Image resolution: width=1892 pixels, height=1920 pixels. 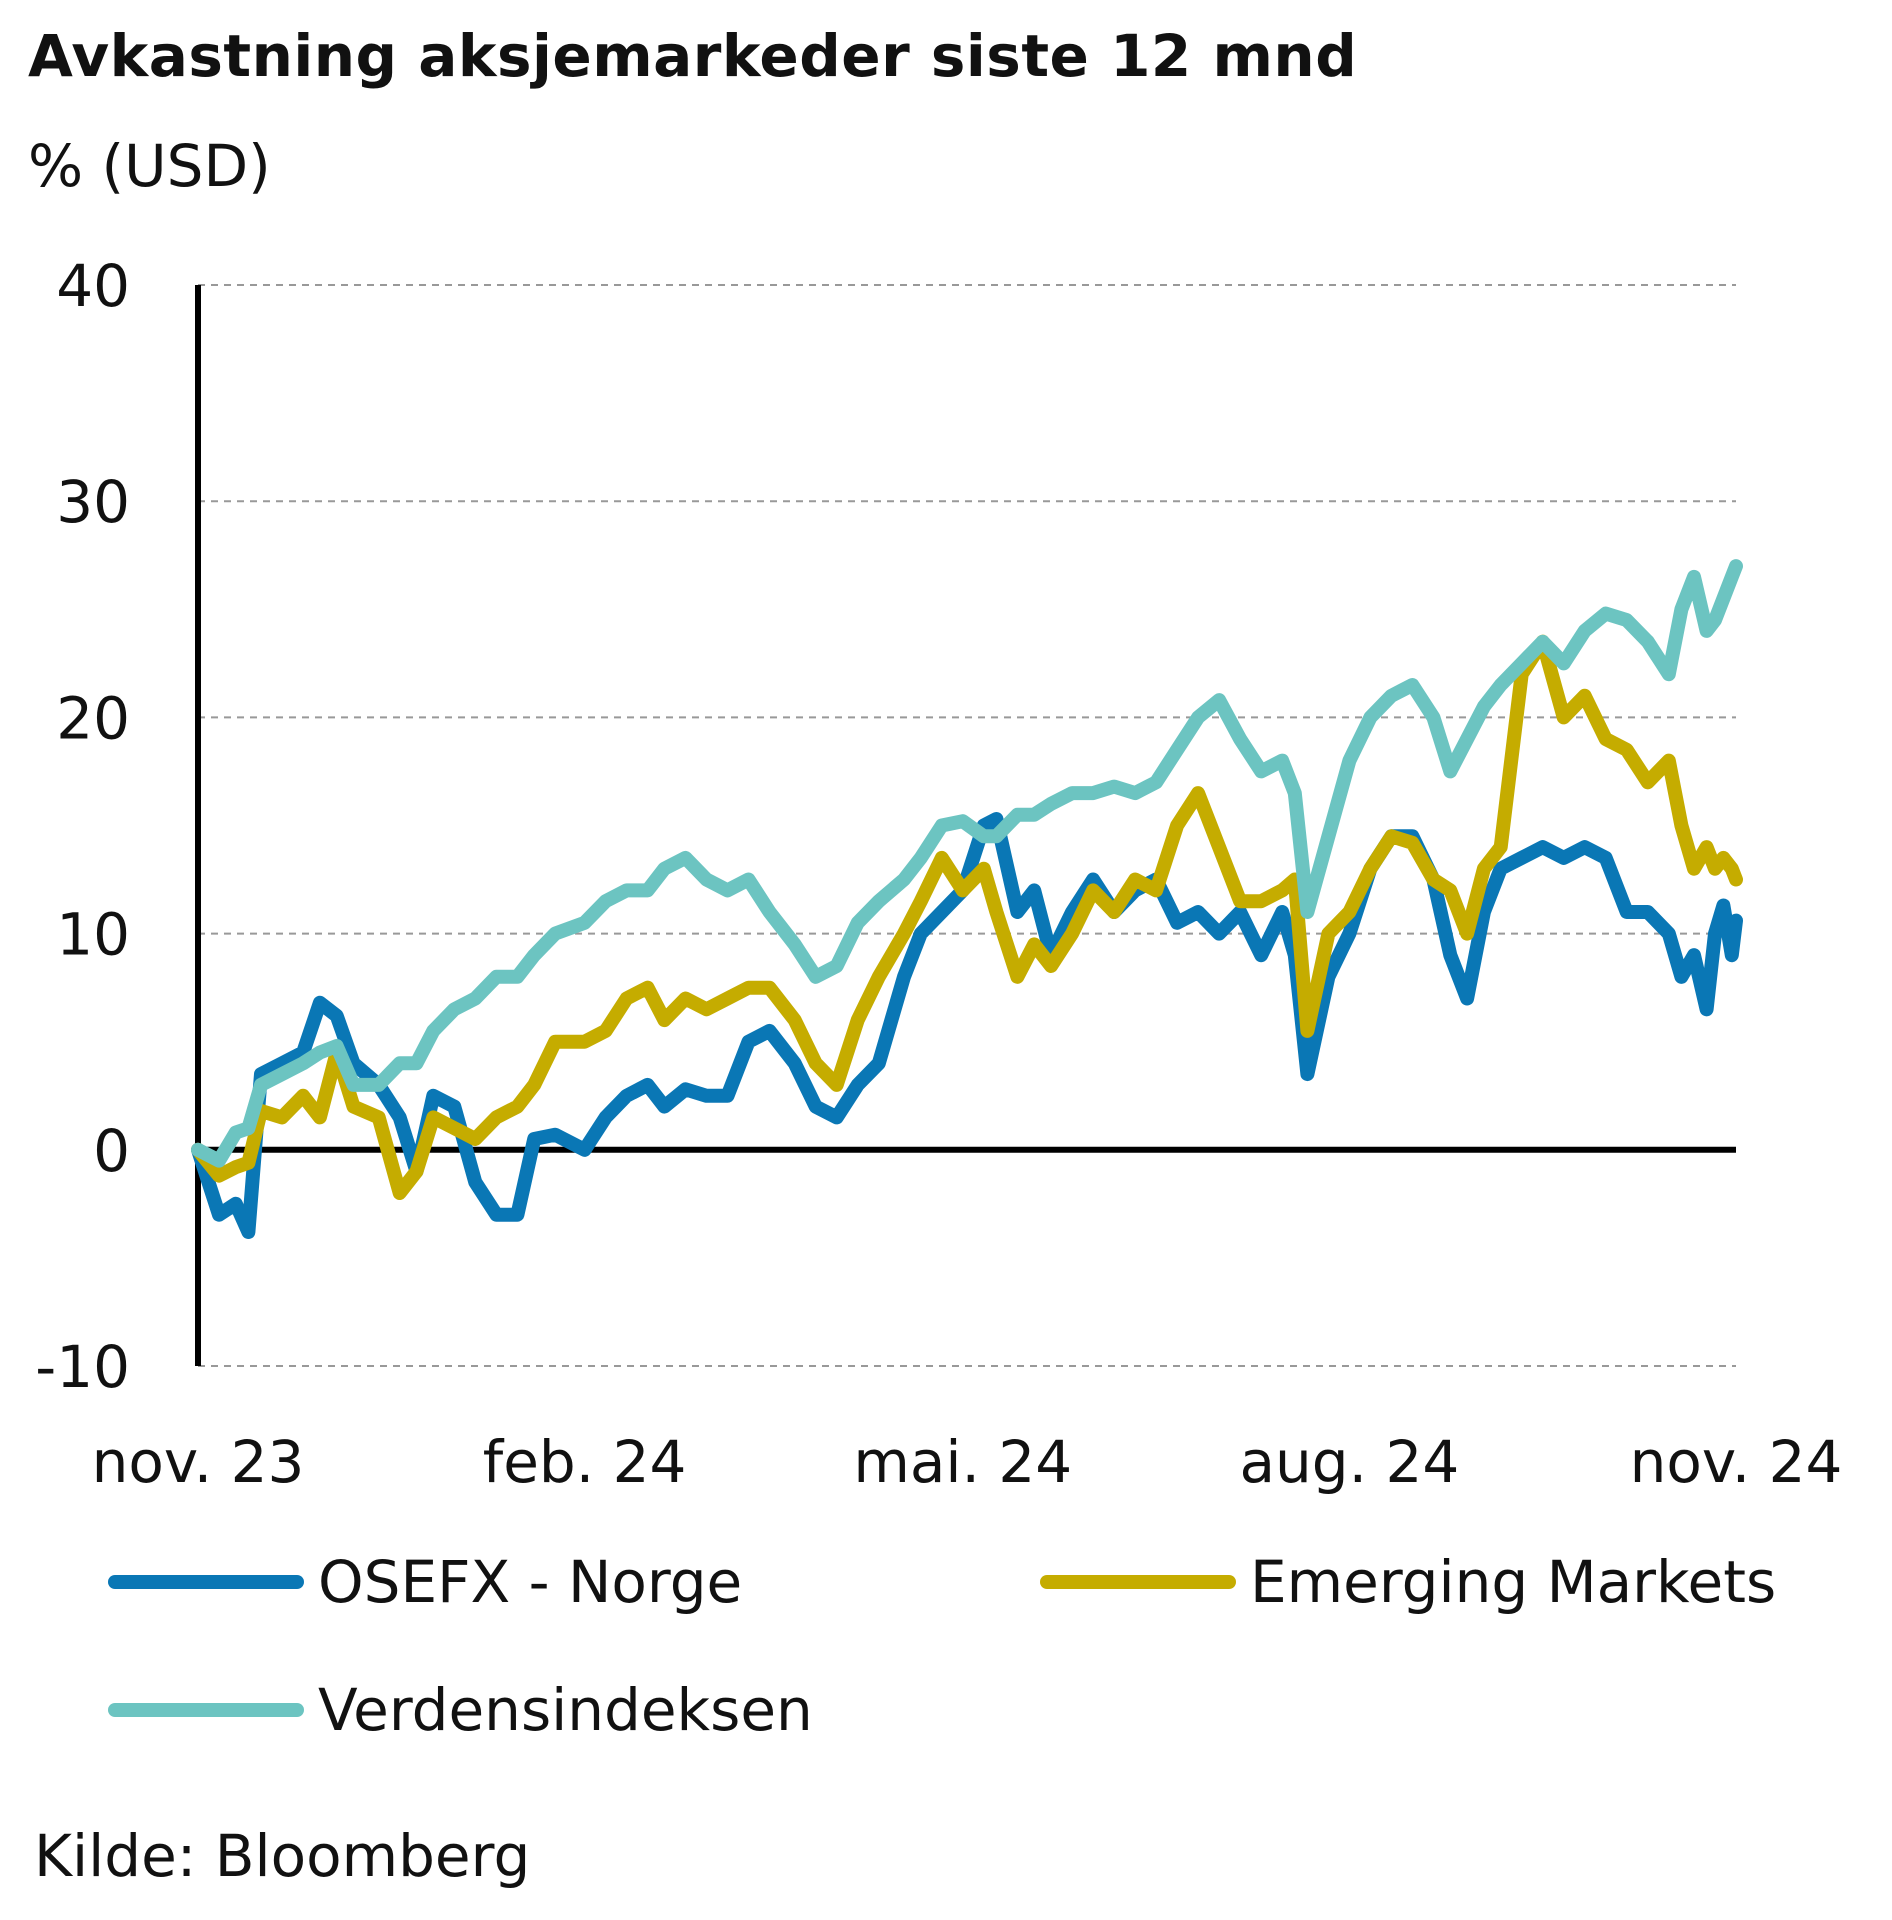 I want to click on legend-swatch-verdensindeksen, so click(x=206, y=1710).